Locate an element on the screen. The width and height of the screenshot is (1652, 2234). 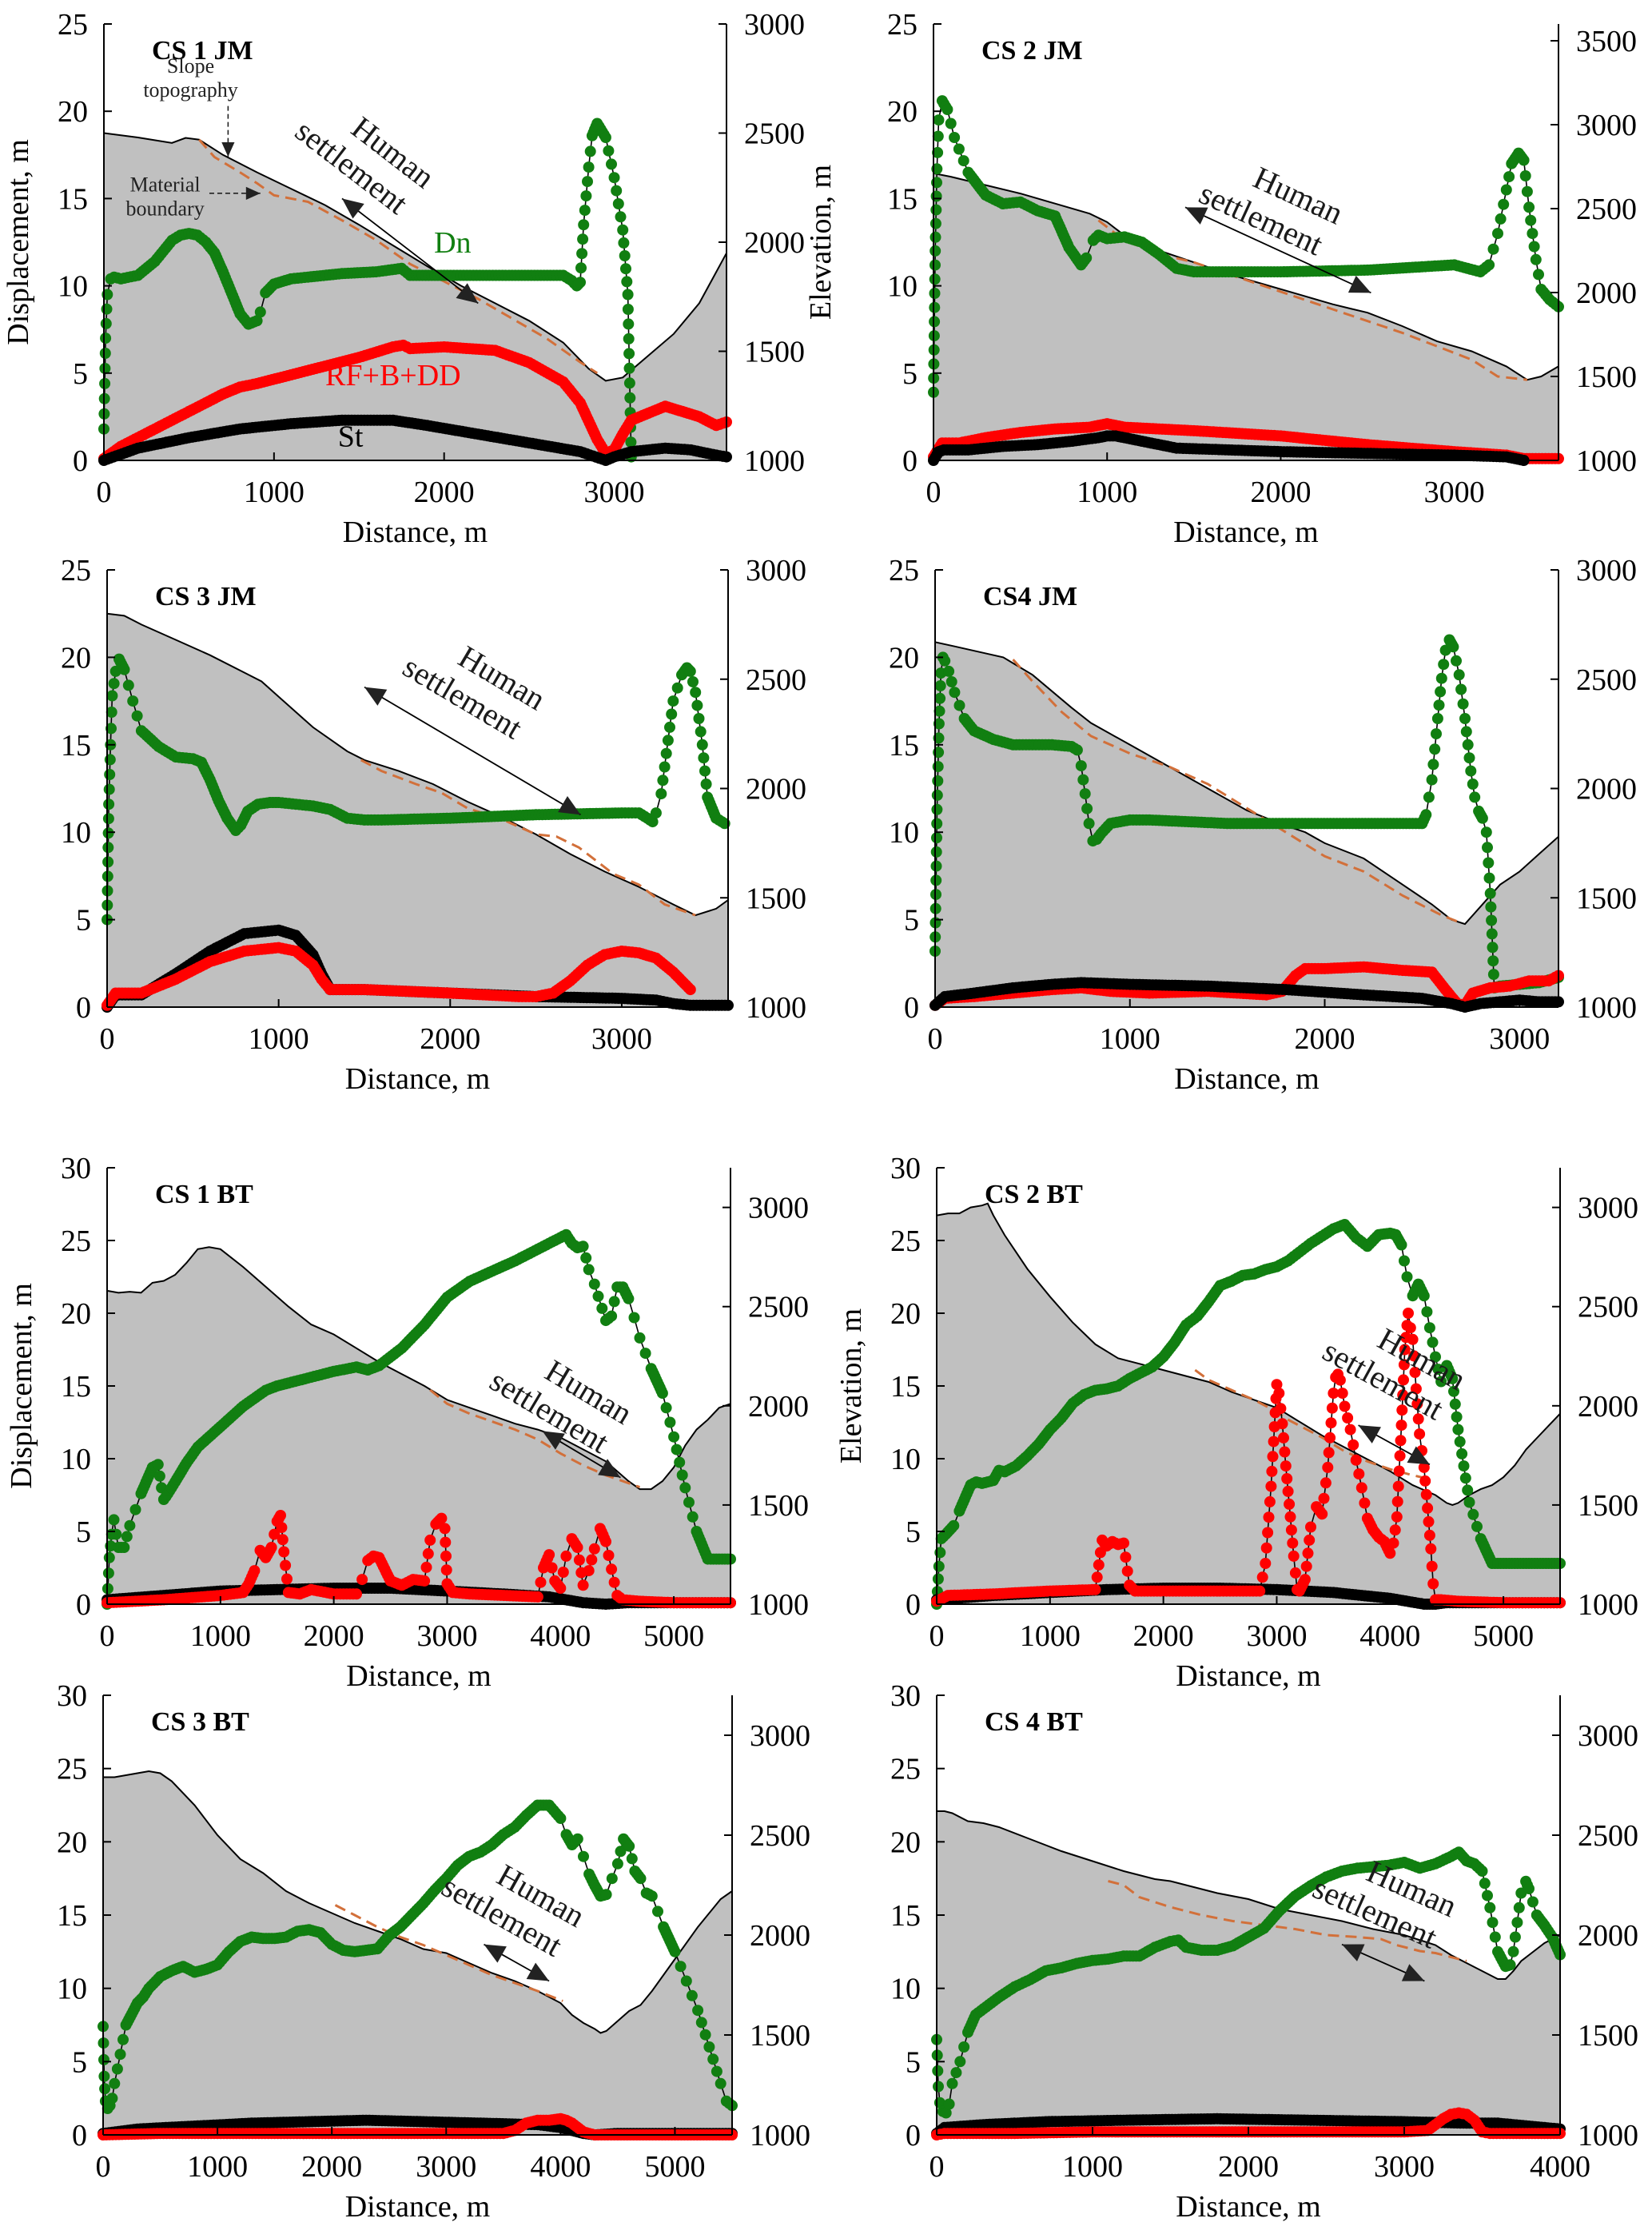
y-tick-label: 10 is located at coordinates (76, 1459).